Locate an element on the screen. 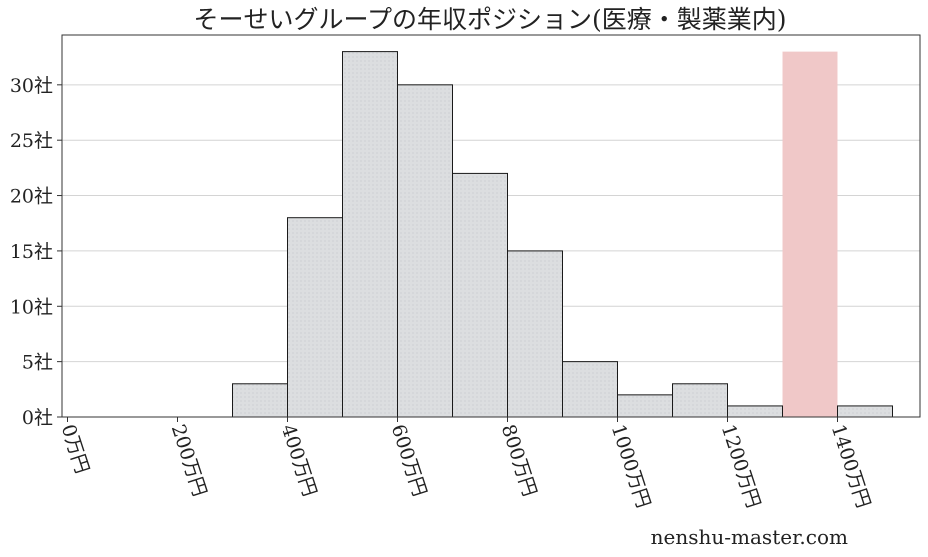 Image resolution: width=928 pixels, height=557 pixels. highlight-bar is located at coordinates (810, 234).